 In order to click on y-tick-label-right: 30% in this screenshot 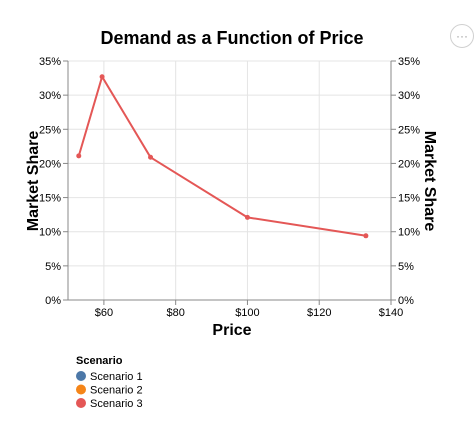, I will do `click(409, 96)`.